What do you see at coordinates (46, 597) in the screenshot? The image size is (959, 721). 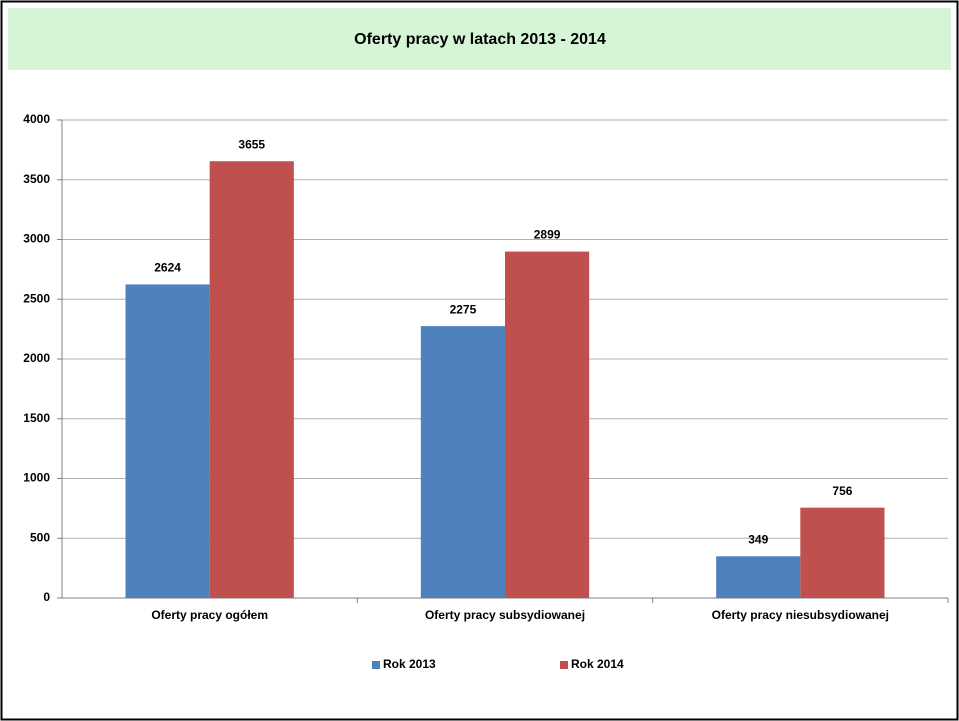 I see `y-tick-label: 0` at bounding box center [46, 597].